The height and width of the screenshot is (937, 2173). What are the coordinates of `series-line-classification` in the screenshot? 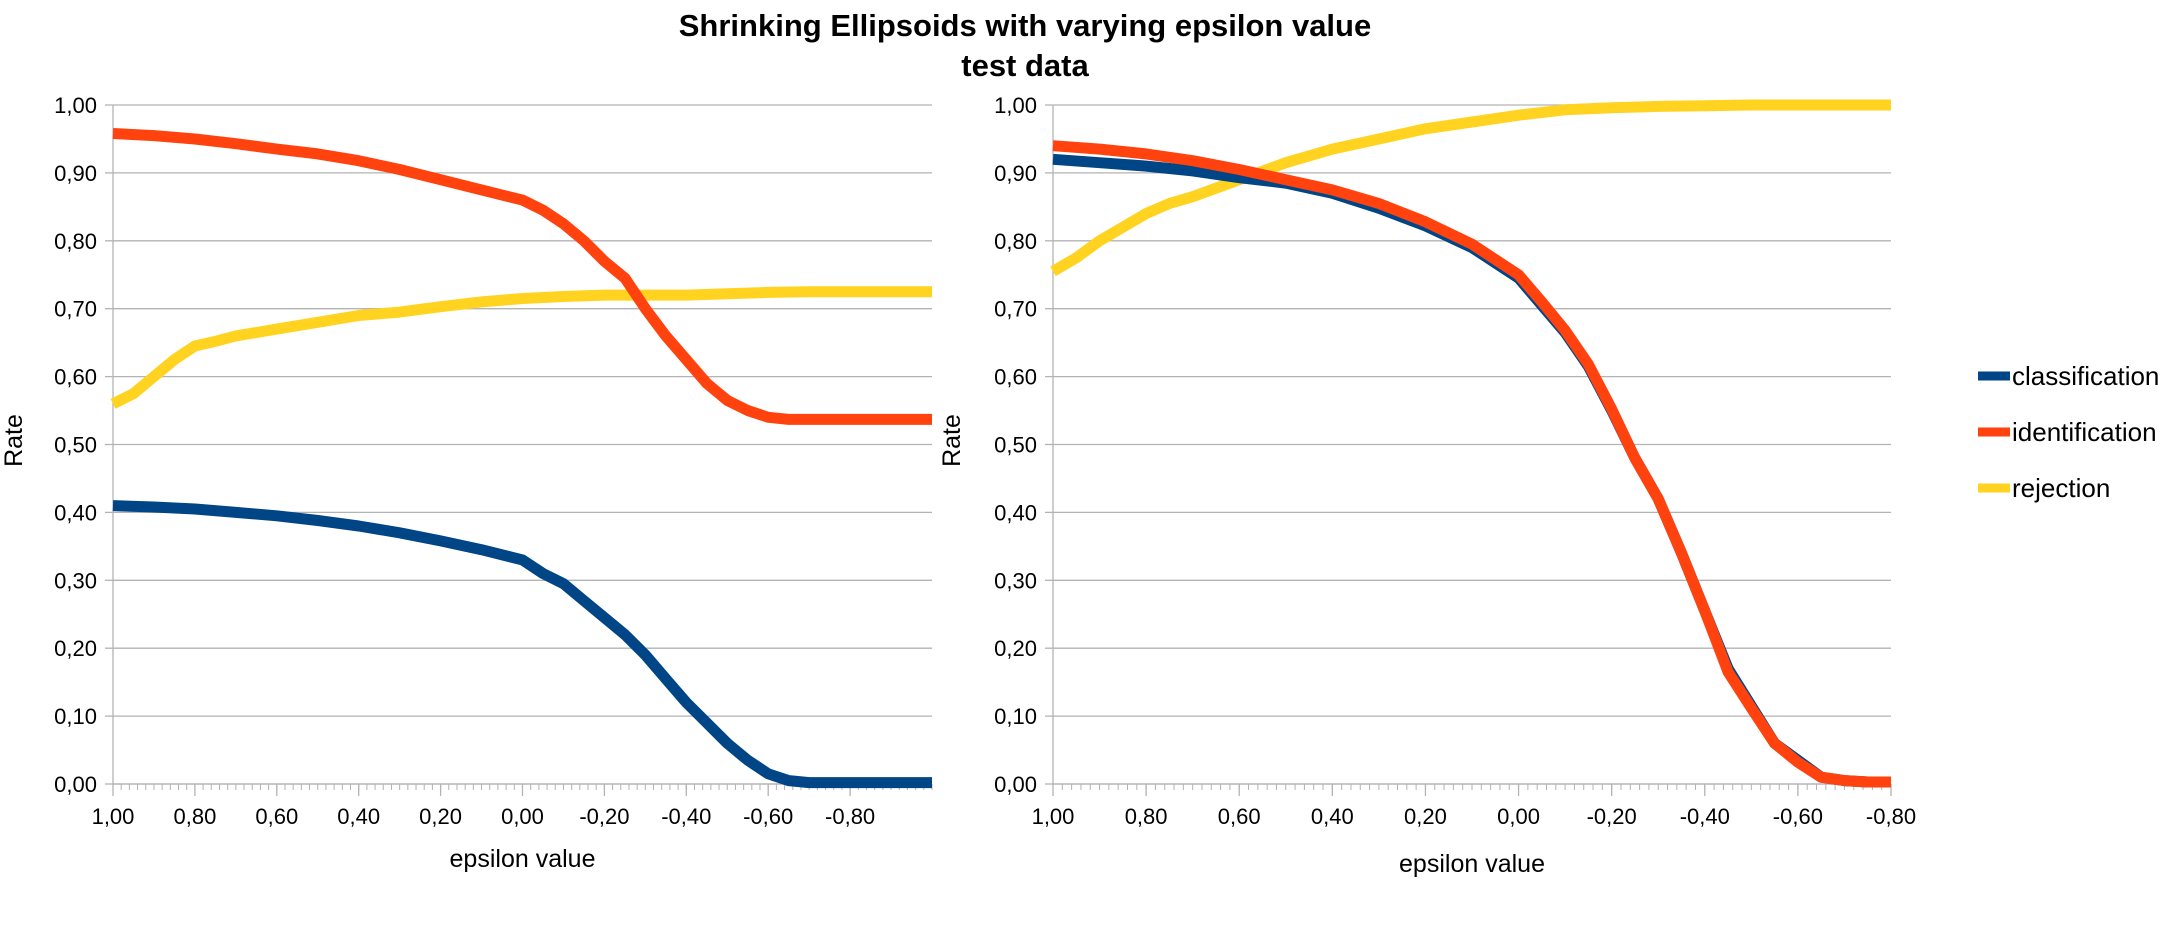 It's located at (522, 644).